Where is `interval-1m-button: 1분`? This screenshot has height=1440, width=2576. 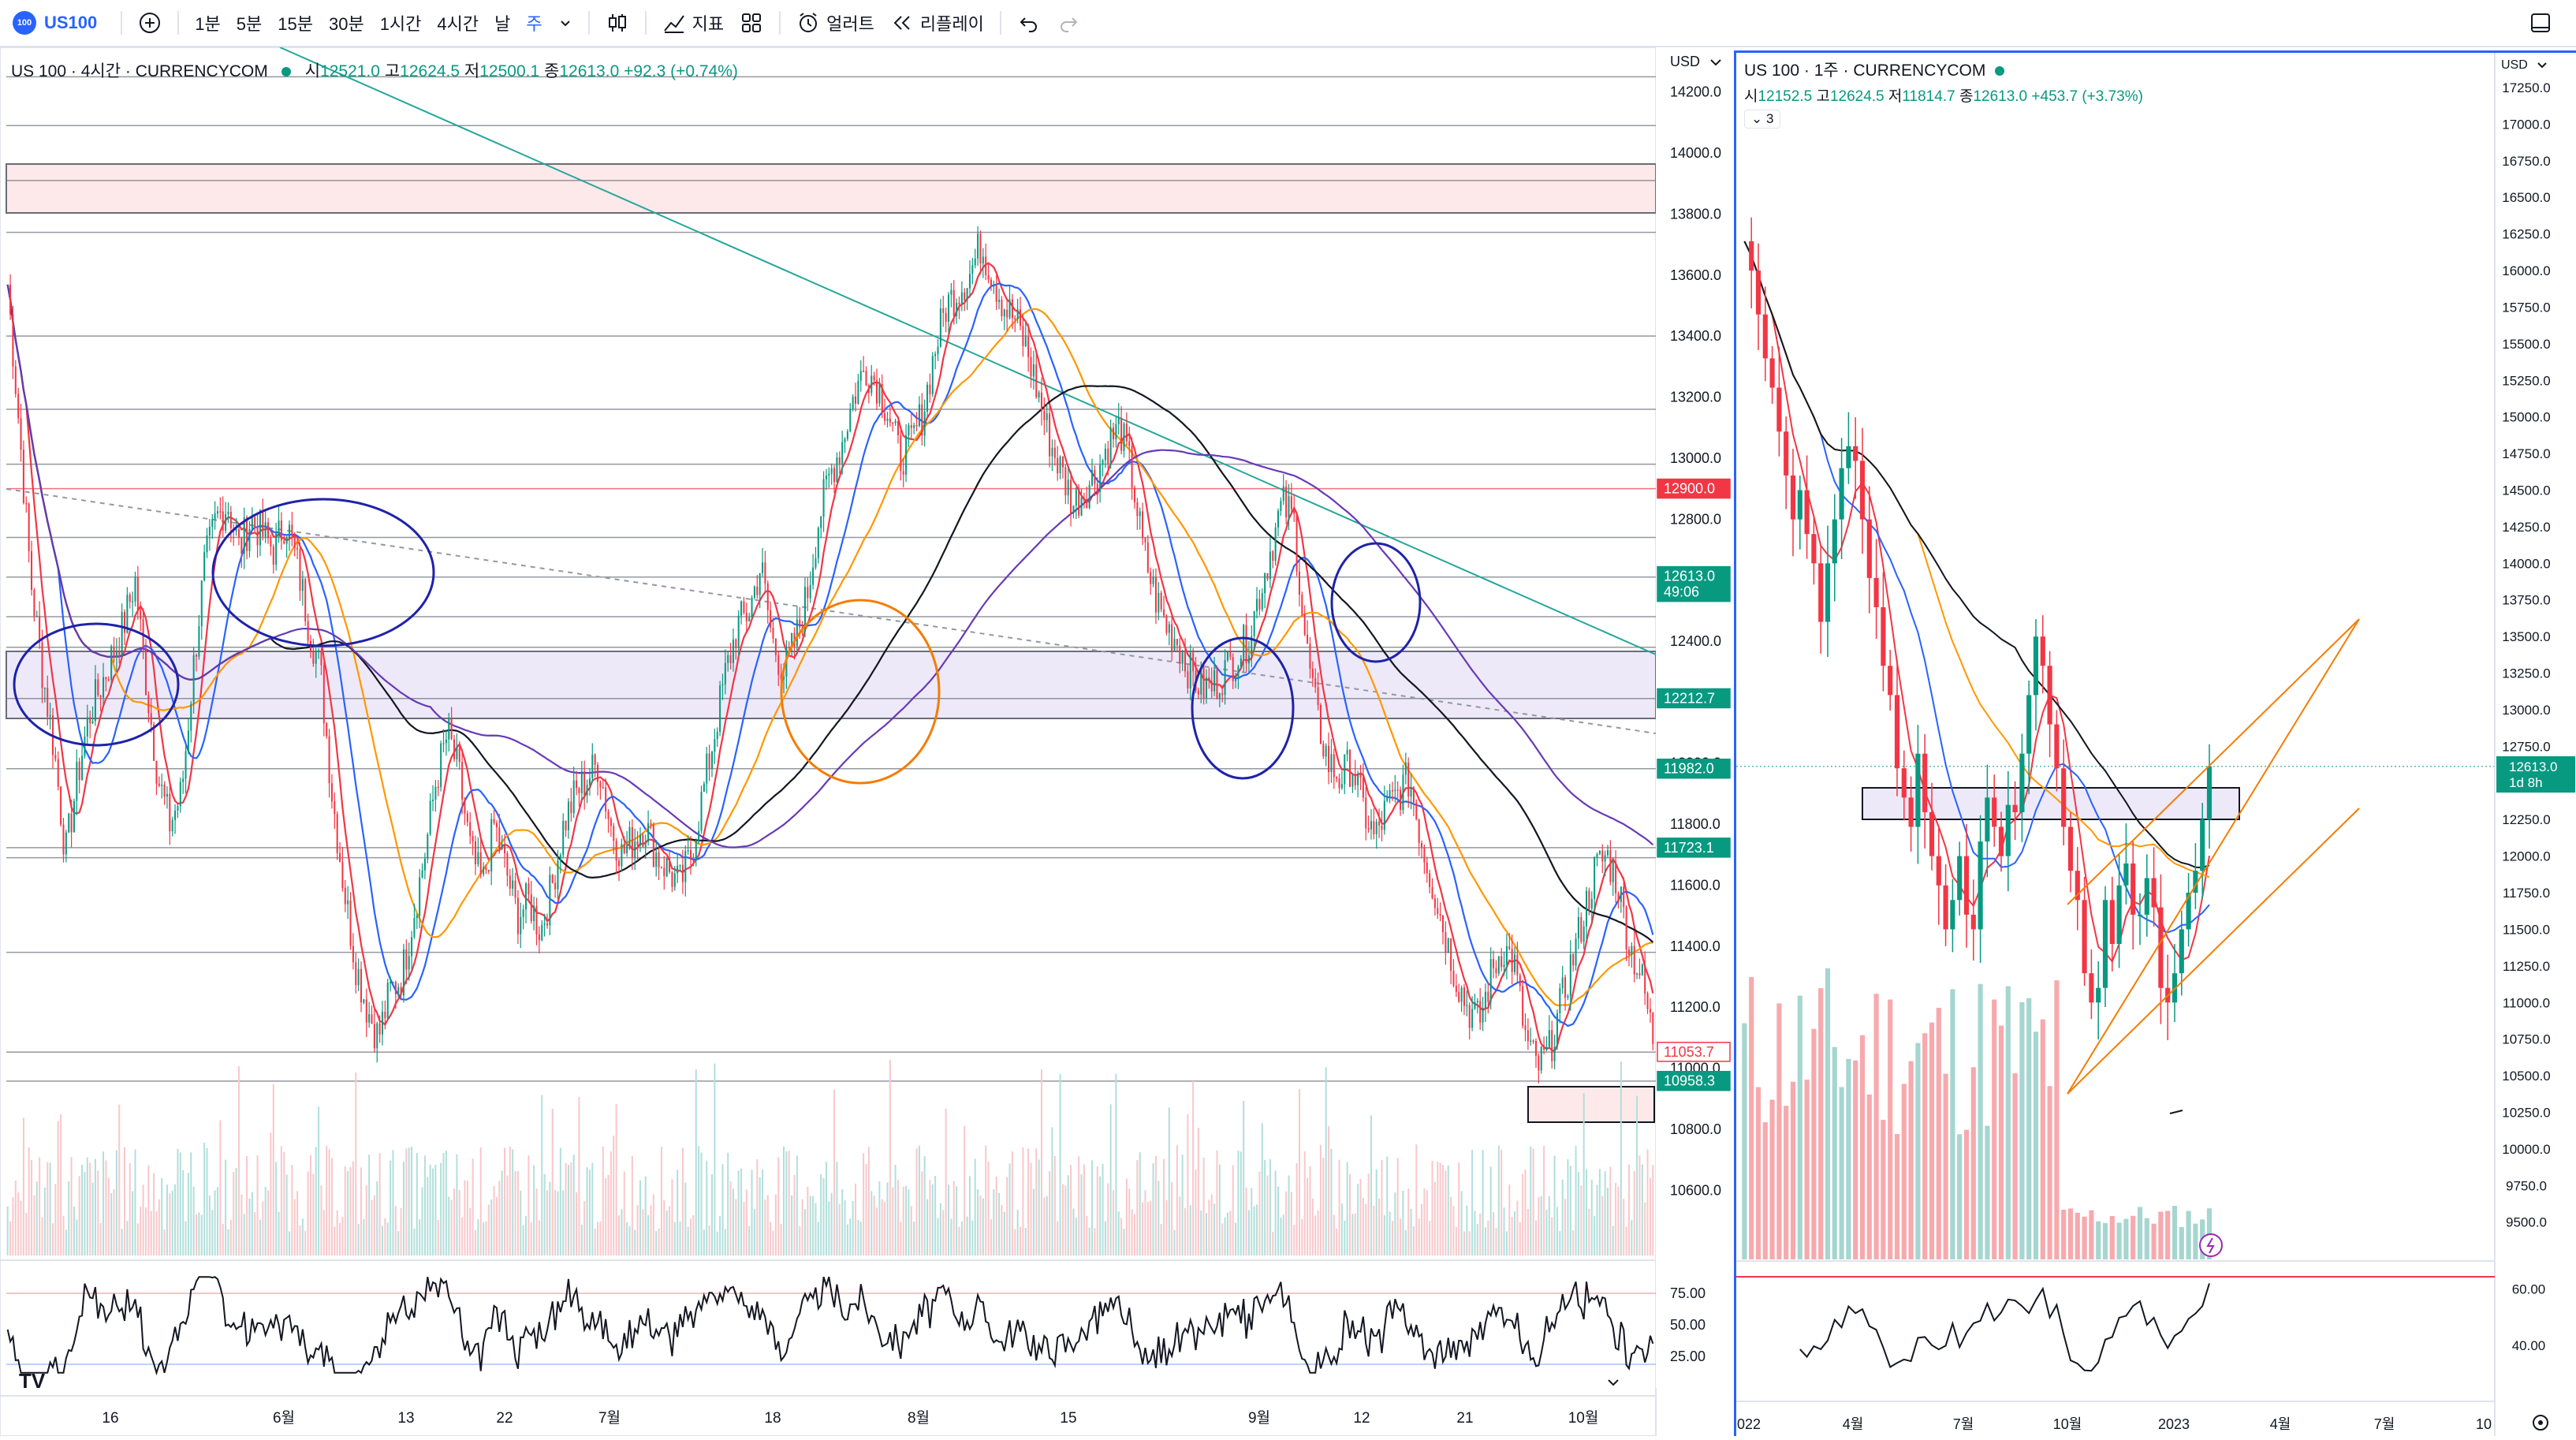 interval-1m-button: 1분 is located at coordinates (208, 24).